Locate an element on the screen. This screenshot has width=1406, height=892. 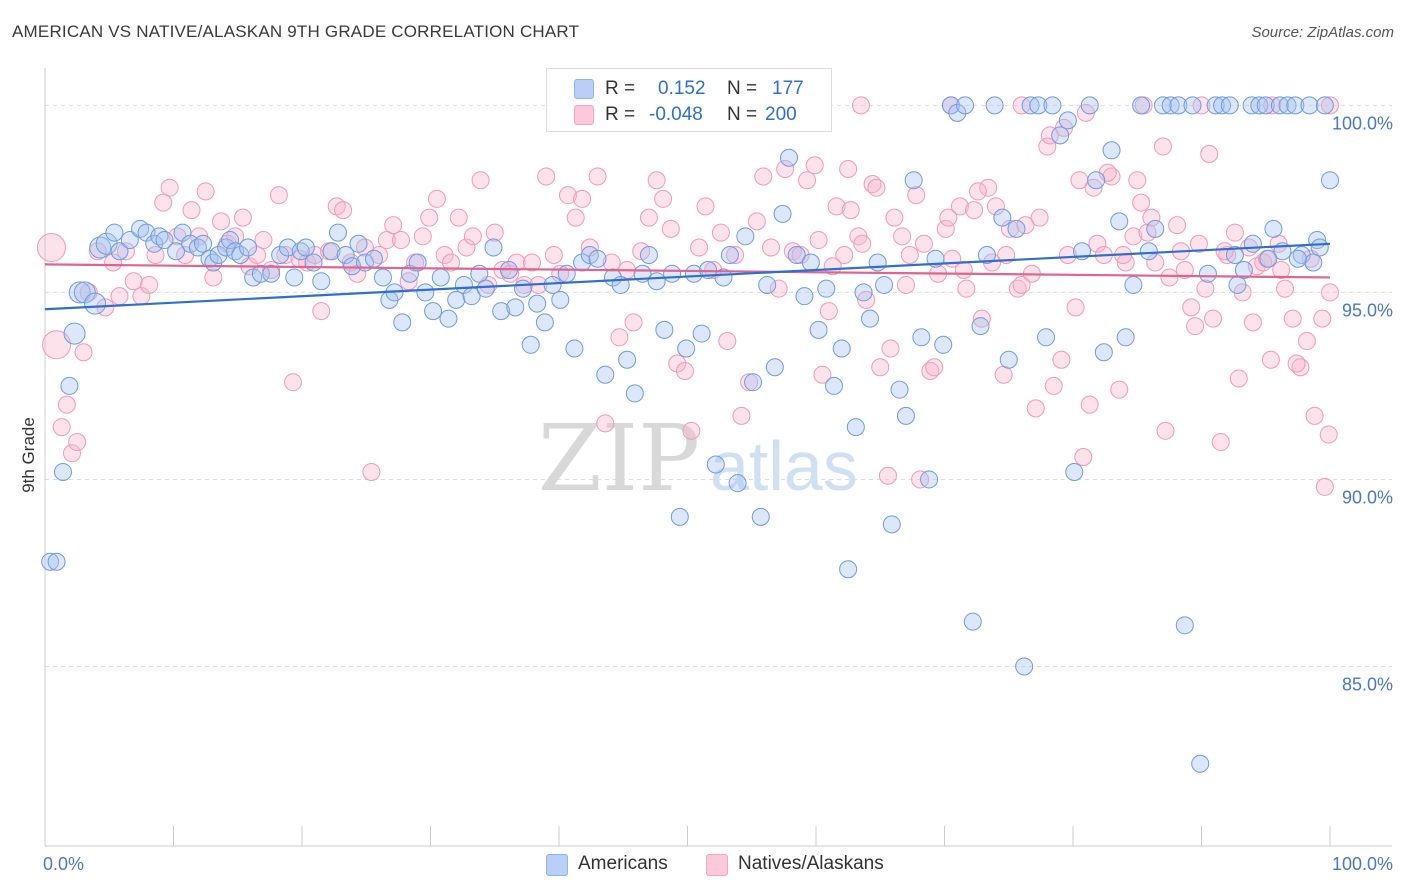
series-legend: Americans Natives/Alaskans is located at coordinates (703, 865).